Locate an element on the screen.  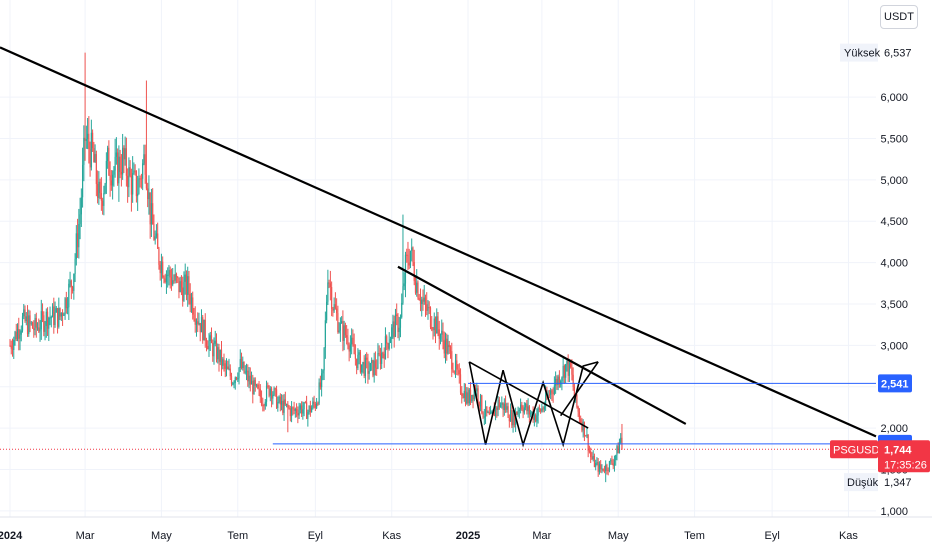
level-tag-2541-bg is located at coordinates (895, 383).